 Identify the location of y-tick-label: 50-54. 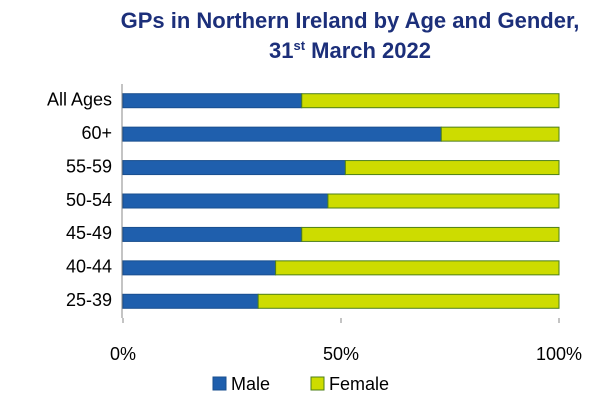
(89, 200).